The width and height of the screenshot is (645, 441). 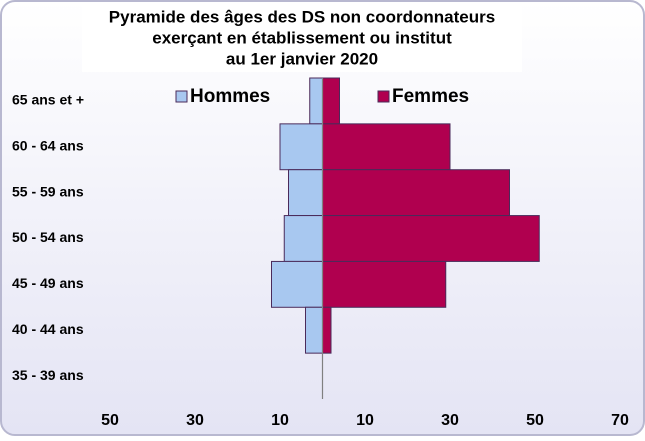 I want to click on y-tick-label: 45 - 49 ans, so click(x=48, y=283).